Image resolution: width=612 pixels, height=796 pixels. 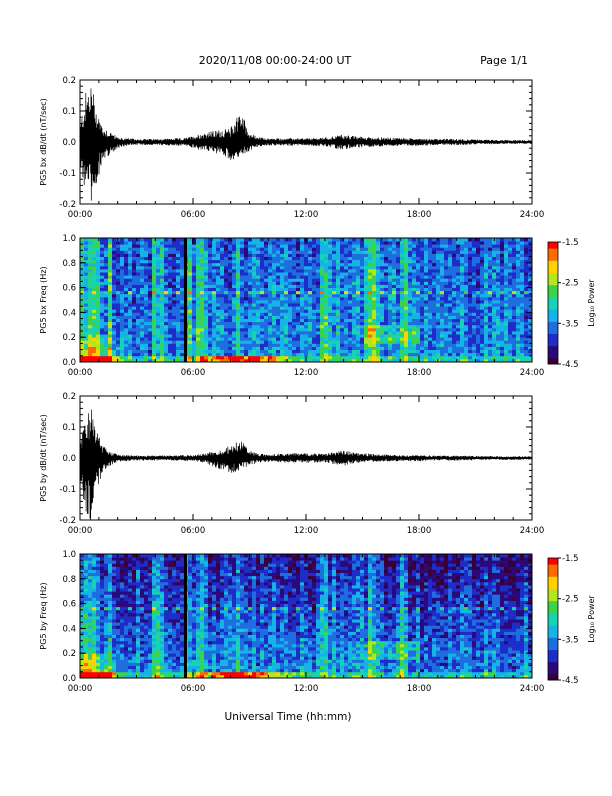 I want to click on waveform-trace, so click(x=306, y=145).